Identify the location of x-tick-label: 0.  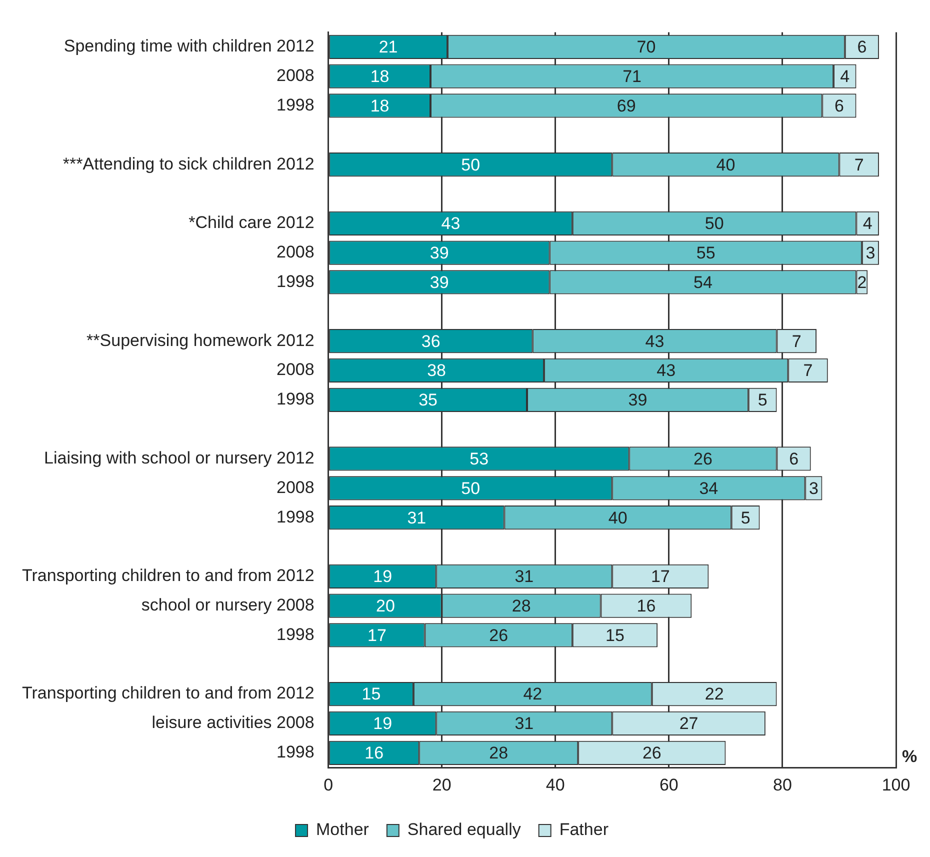
(329, 784).